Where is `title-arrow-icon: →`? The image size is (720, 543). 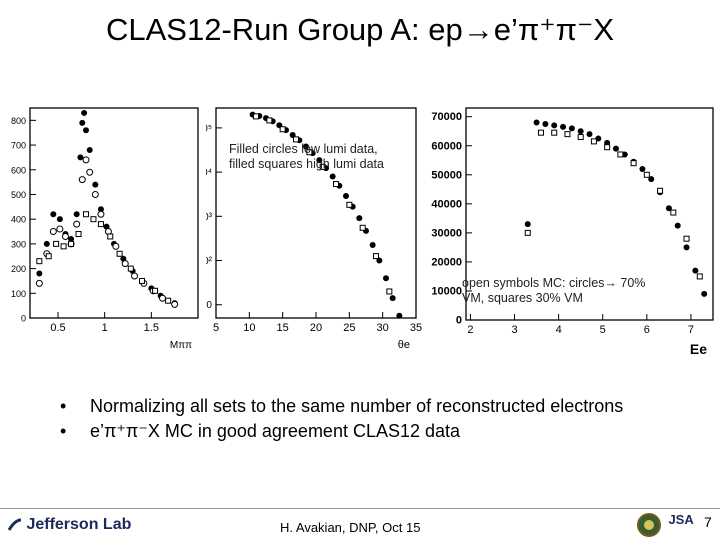
title-arrow-icon: → is located at coordinates (478, 29).